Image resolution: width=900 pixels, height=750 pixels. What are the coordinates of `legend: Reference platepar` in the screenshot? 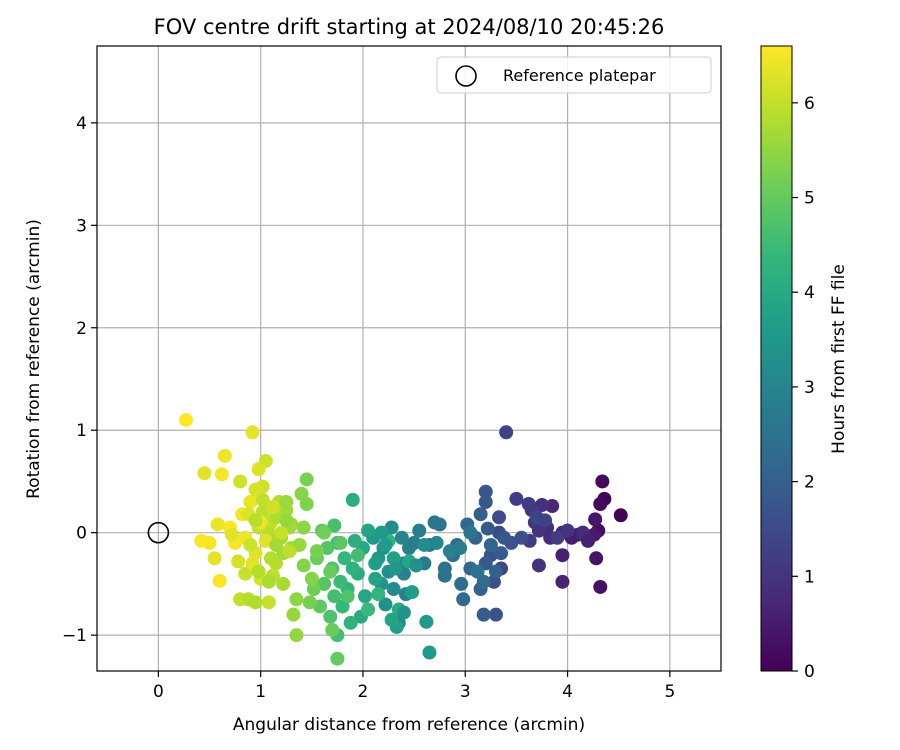 It's located at (574, 75).